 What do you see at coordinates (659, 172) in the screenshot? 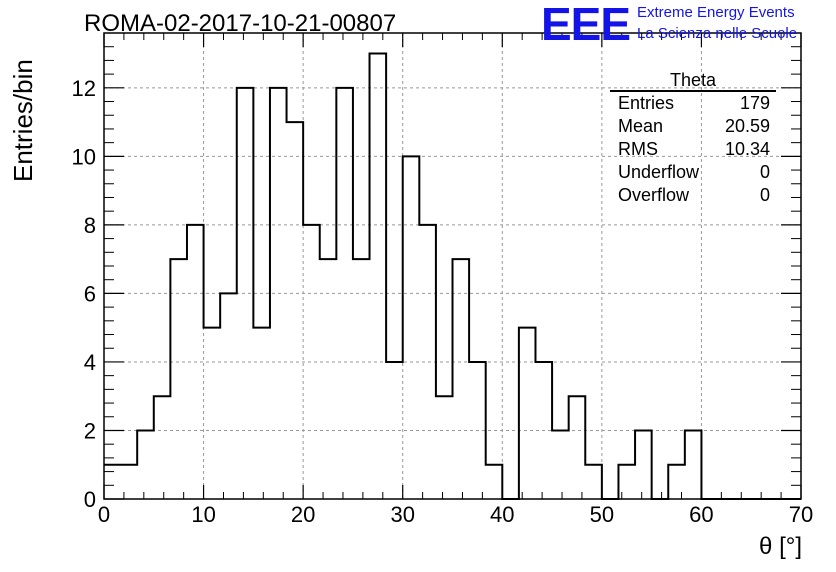
I see `stats-label: Underflow` at bounding box center [659, 172].